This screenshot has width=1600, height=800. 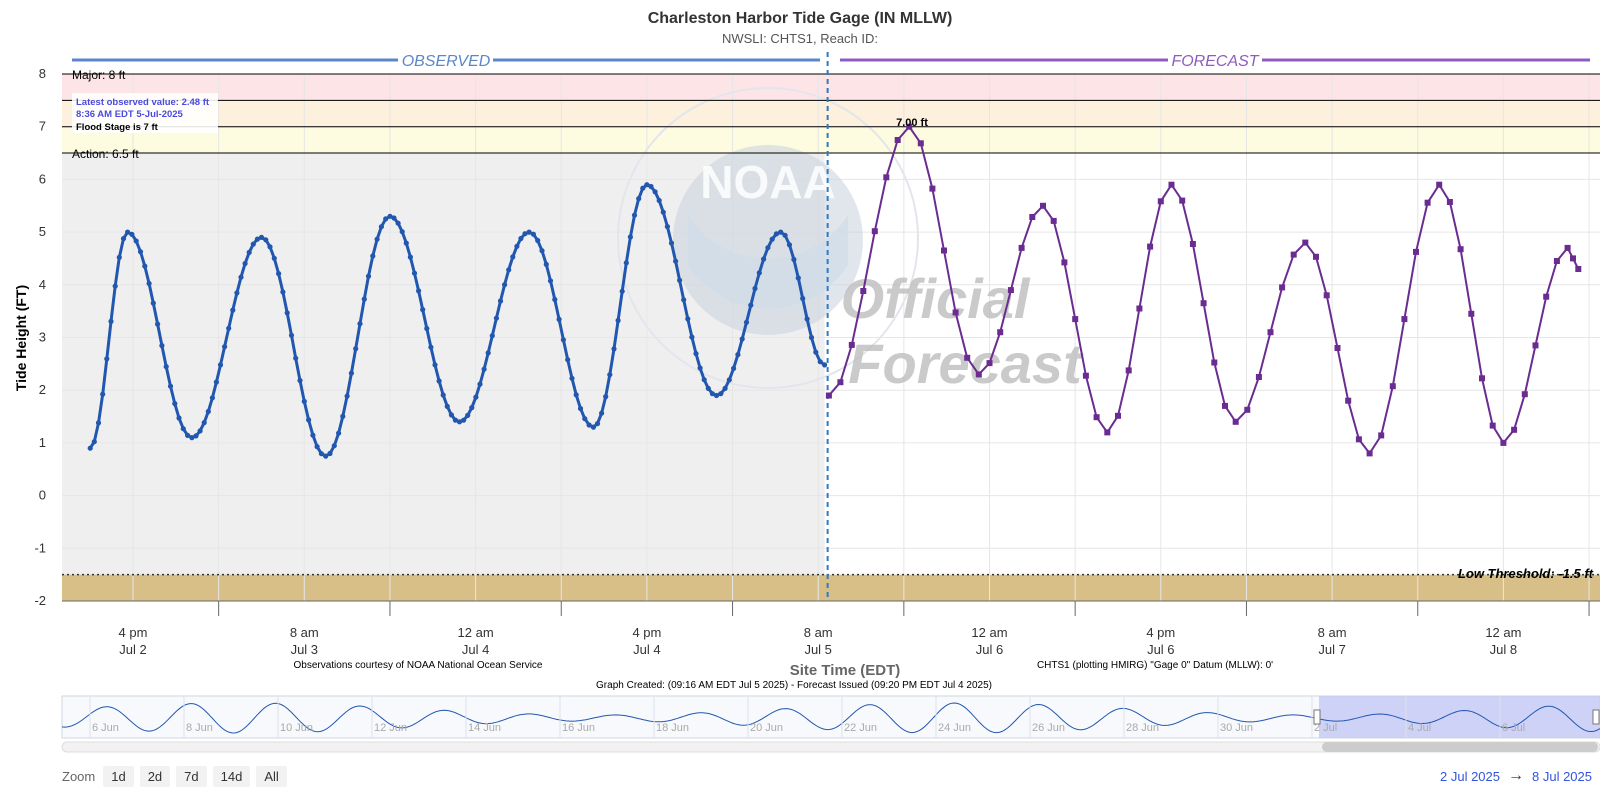 What do you see at coordinates (271, 776) in the screenshot?
I see `zoom-all-button: All` at bounding box center [271, 776].